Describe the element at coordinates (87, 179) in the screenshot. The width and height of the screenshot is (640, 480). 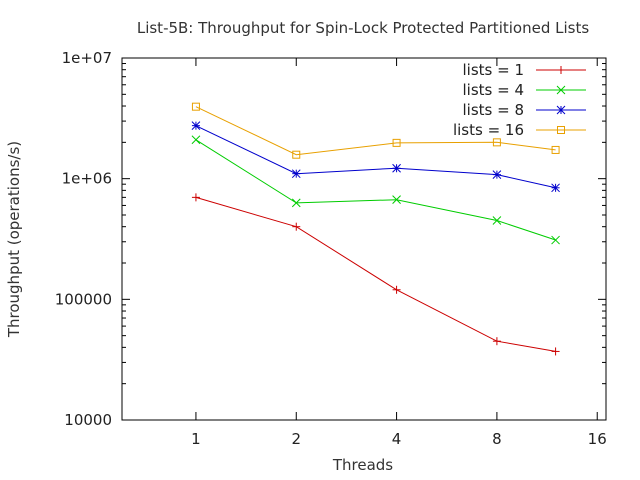
I see `y-tick-label: 1e+06` at that location.